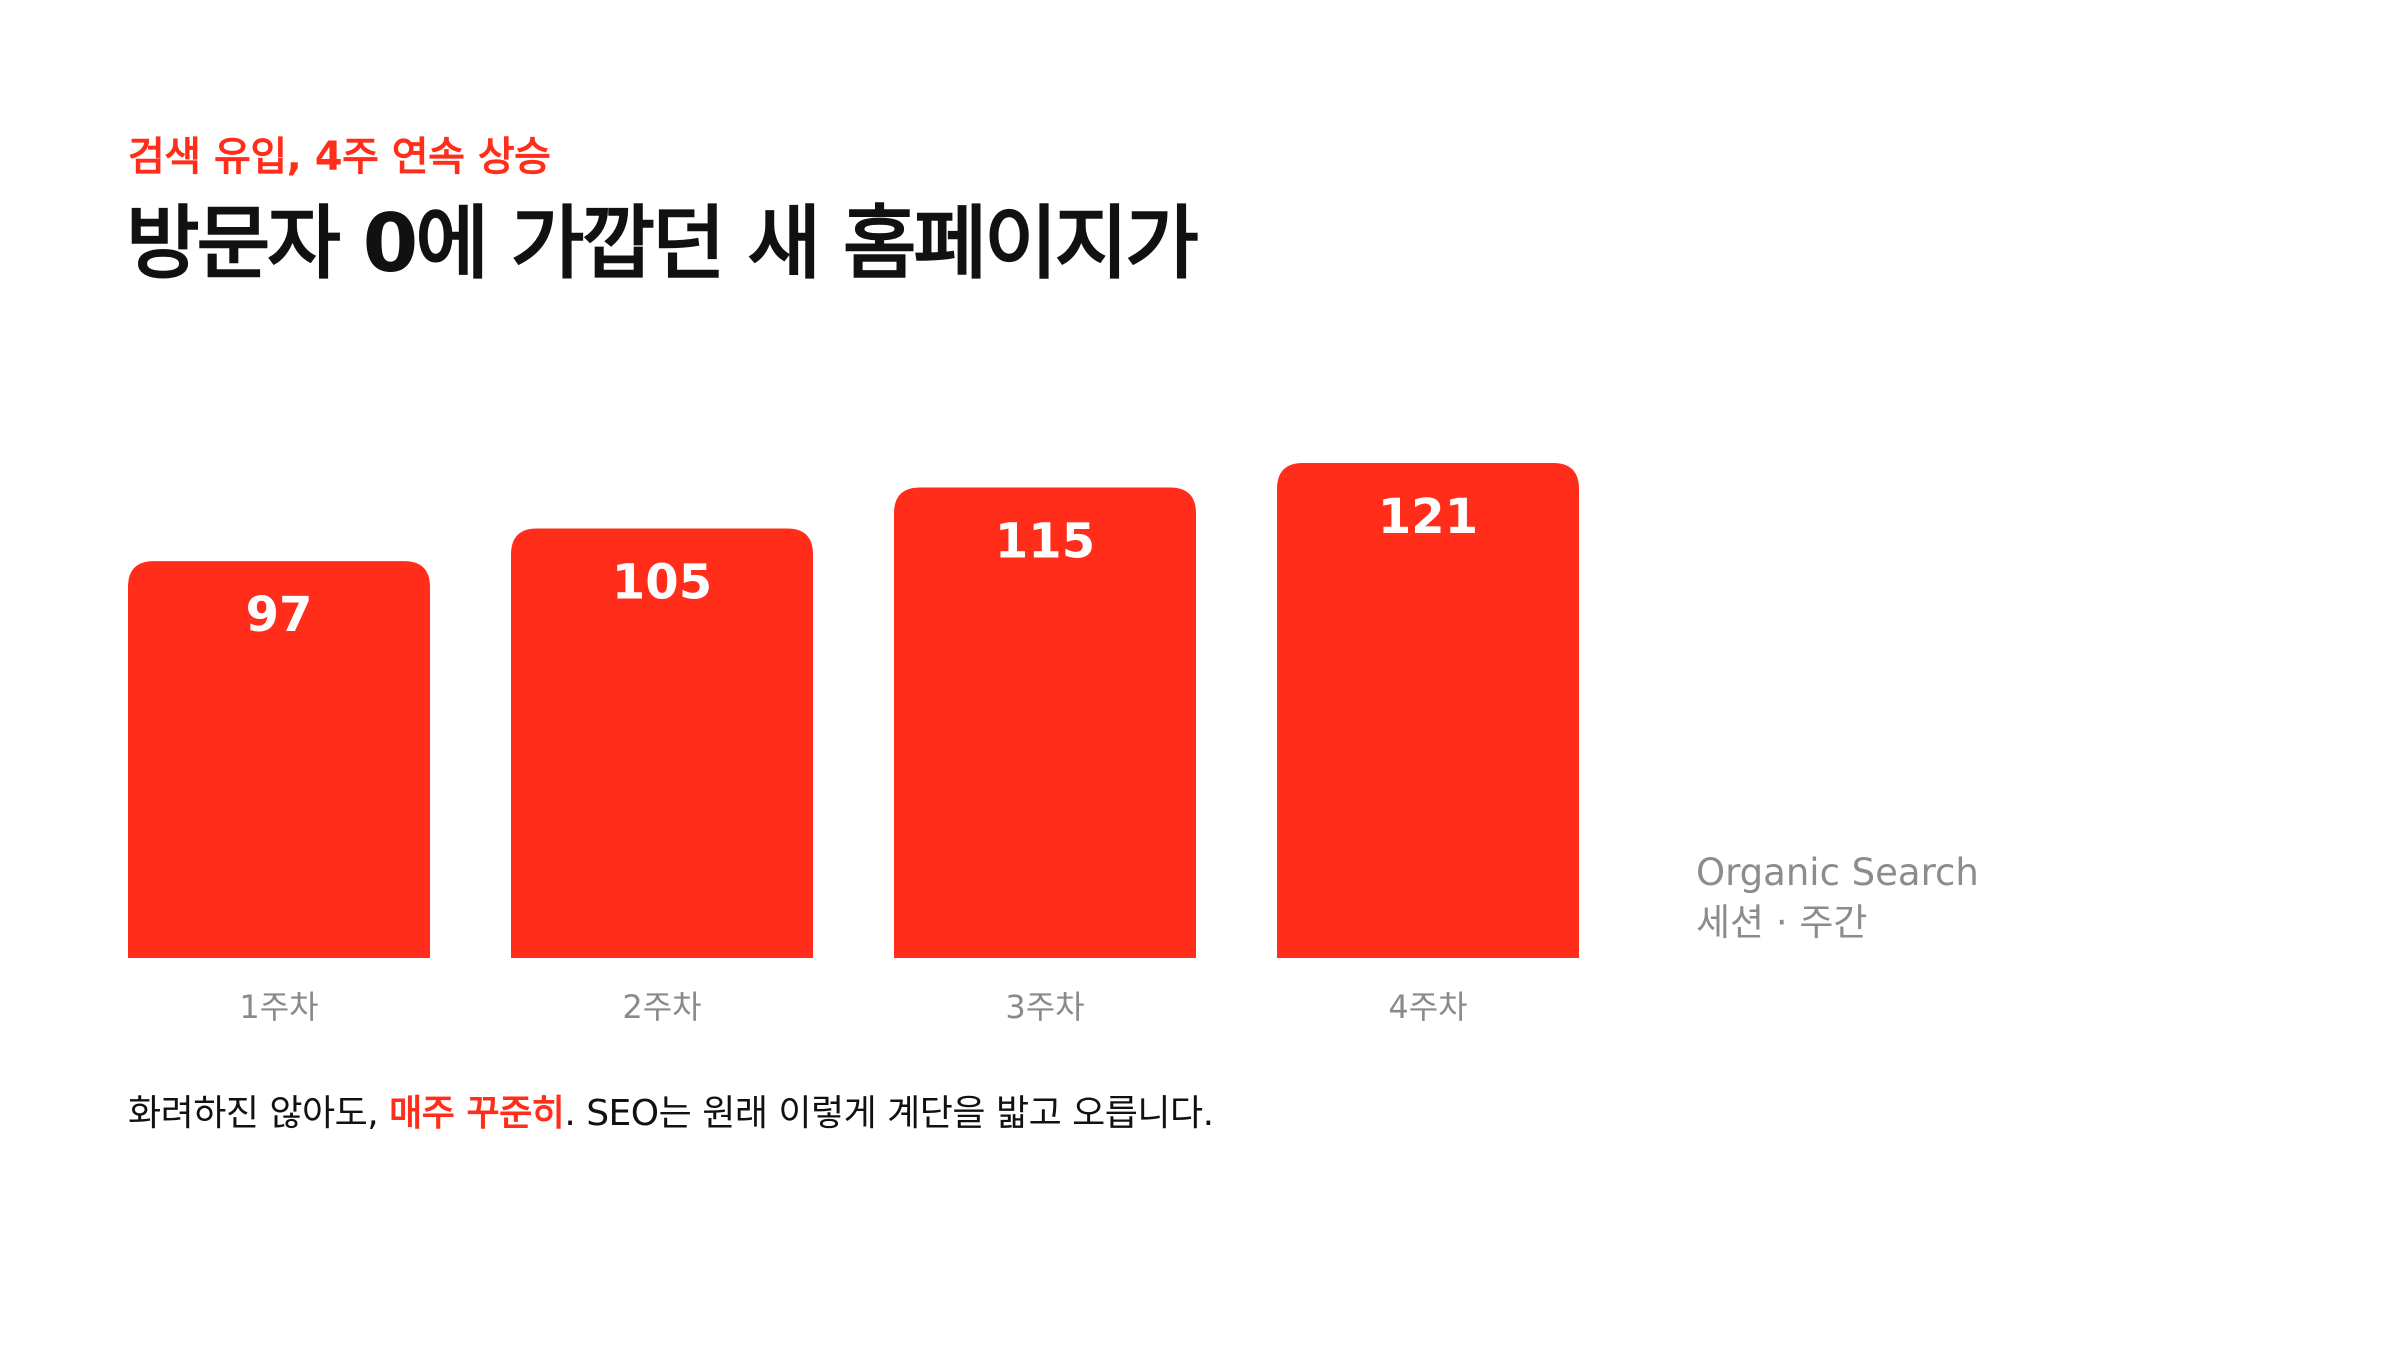 This screenshot has width=2400, height=1360. What do you see at coordinates (259, 1113) in the screenshot?
I see `caption-text-before: 화려하진 않아도,` at bounding box center [259, 1113].